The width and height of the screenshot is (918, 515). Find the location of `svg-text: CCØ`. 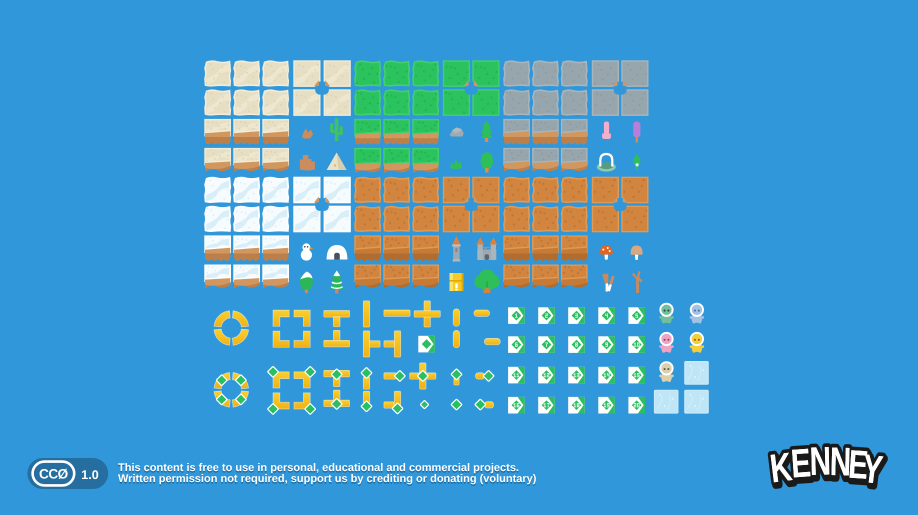

svg-text: CCØ is located at coordinates (54, 474).